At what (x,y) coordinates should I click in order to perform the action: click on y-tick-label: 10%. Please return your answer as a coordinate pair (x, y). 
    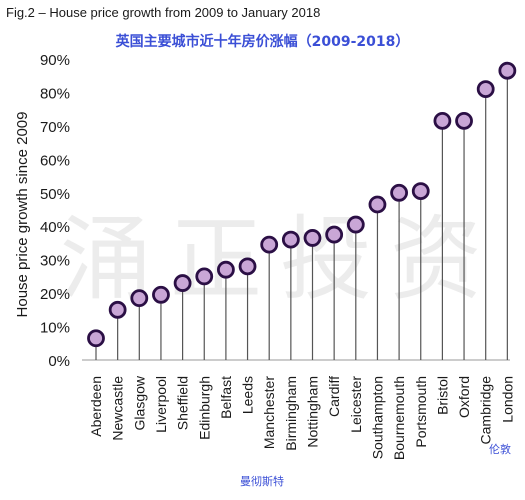
    Looking at the image, I should click on (55, 328).